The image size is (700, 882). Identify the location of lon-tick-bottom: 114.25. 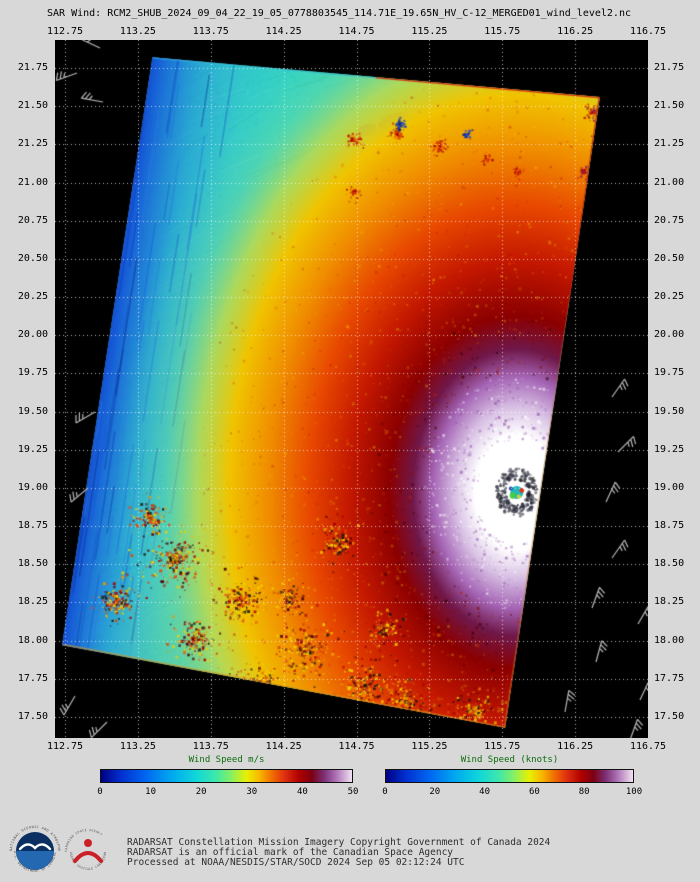
(283, 746).